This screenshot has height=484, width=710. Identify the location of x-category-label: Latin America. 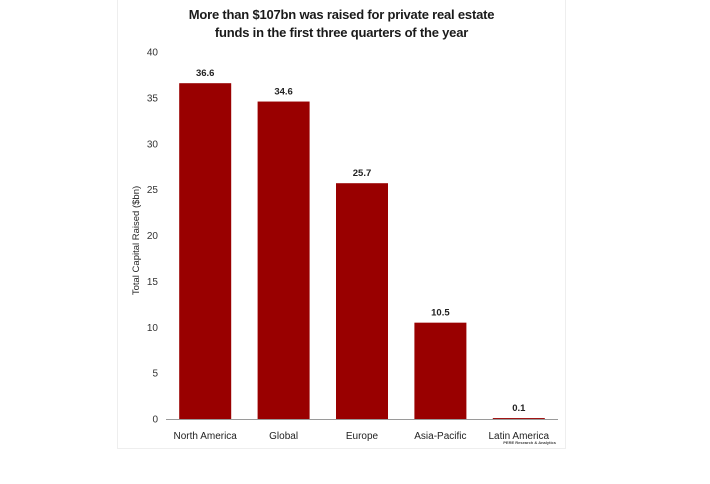
(519, 436).